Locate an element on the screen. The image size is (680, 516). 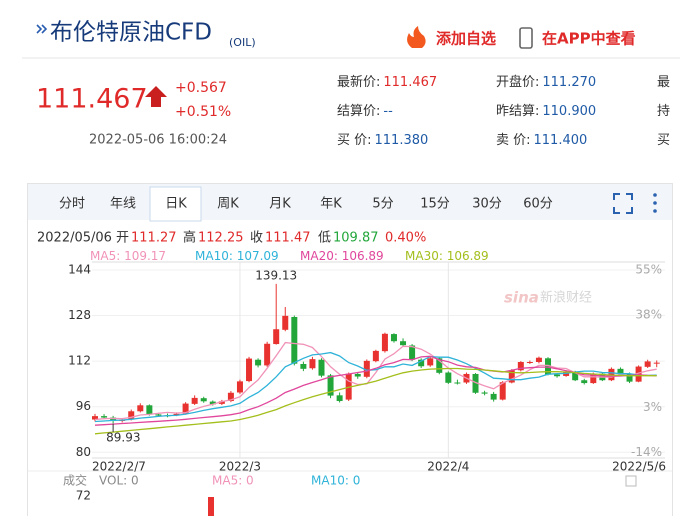
field-value: 111.270 is located at coordinates (569, 82).